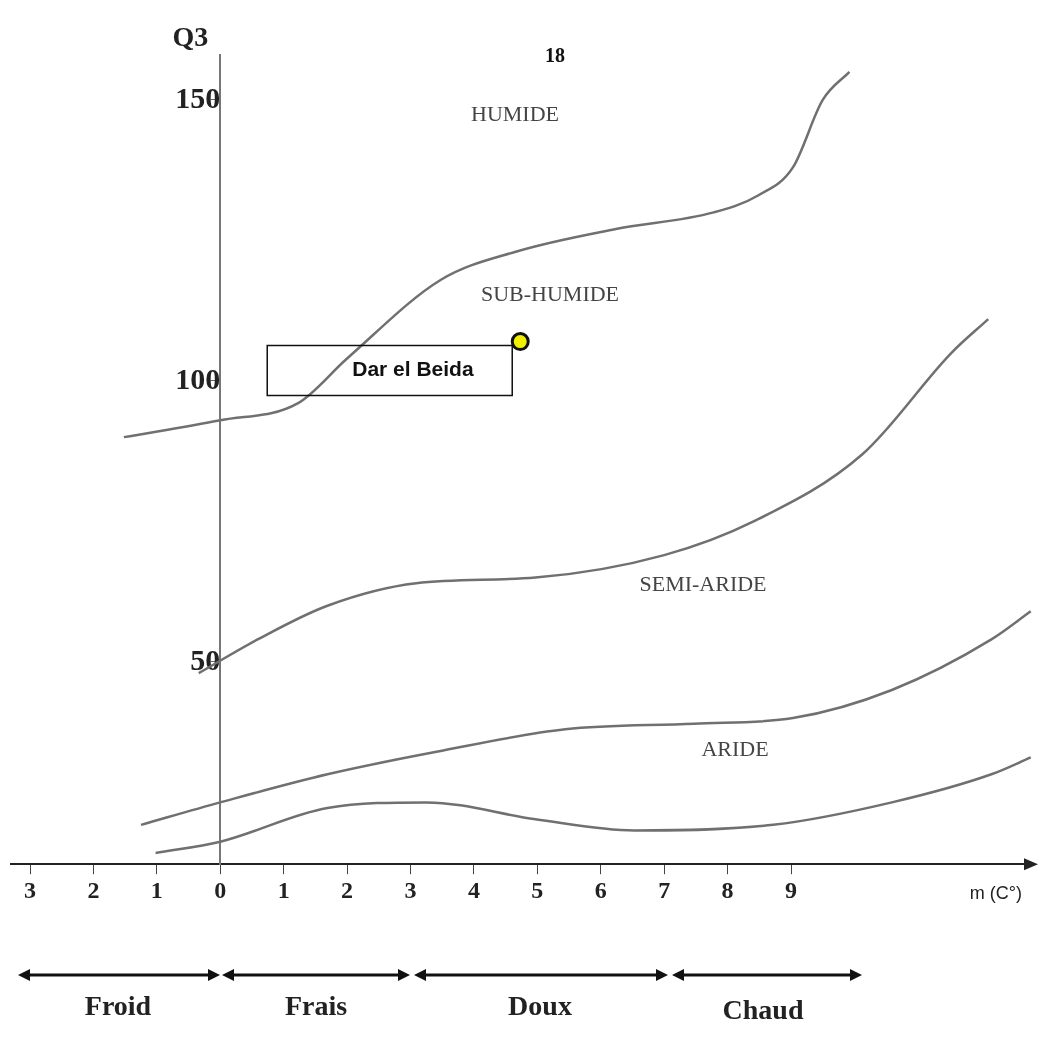  What do you see at coordinates (540, 1006) in the screenshot?
I see `text: Doux` at bounding box center [540, 1006].